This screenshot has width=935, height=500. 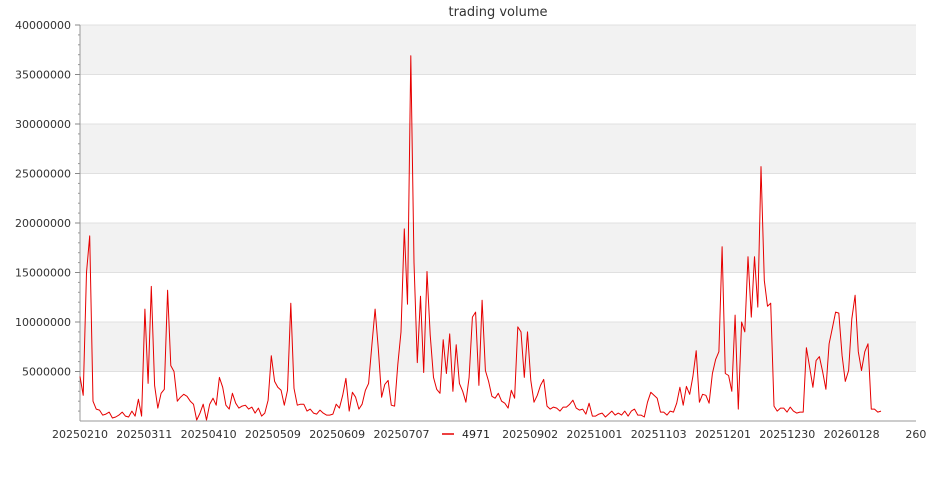 What do you see at coordinates (43, 322) in the screenshot?
I see `y-tick-label: 10000000` at bounding box center [43, 322].